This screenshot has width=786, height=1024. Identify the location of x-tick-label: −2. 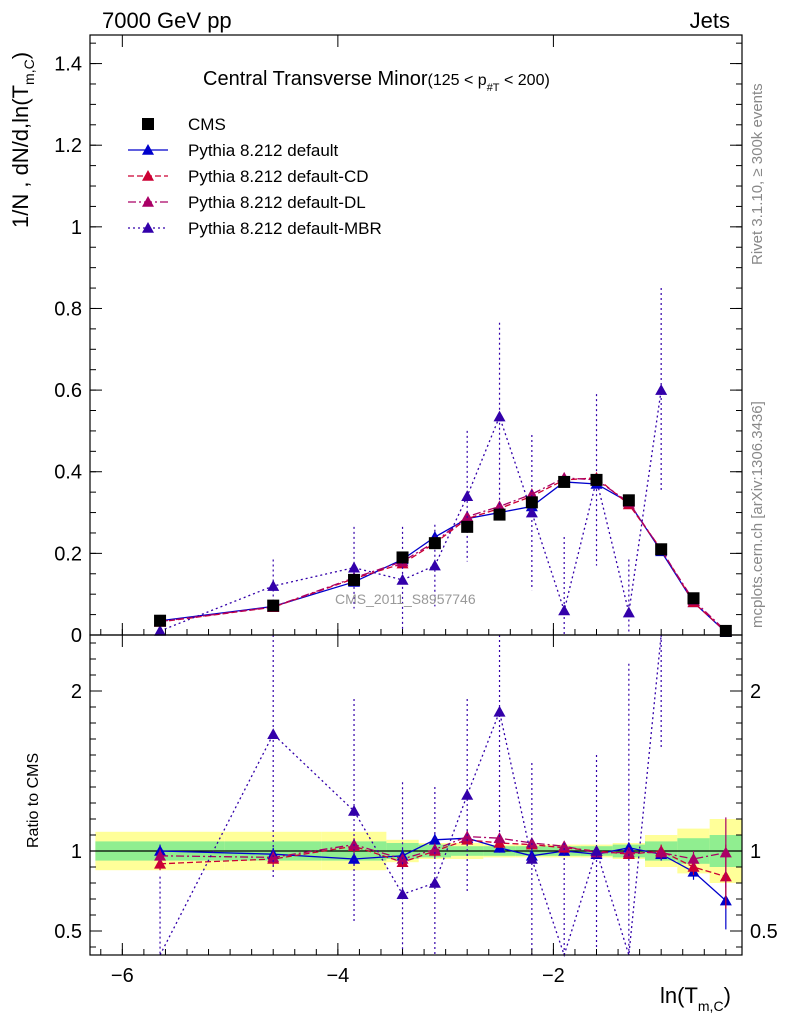
(553, 976).